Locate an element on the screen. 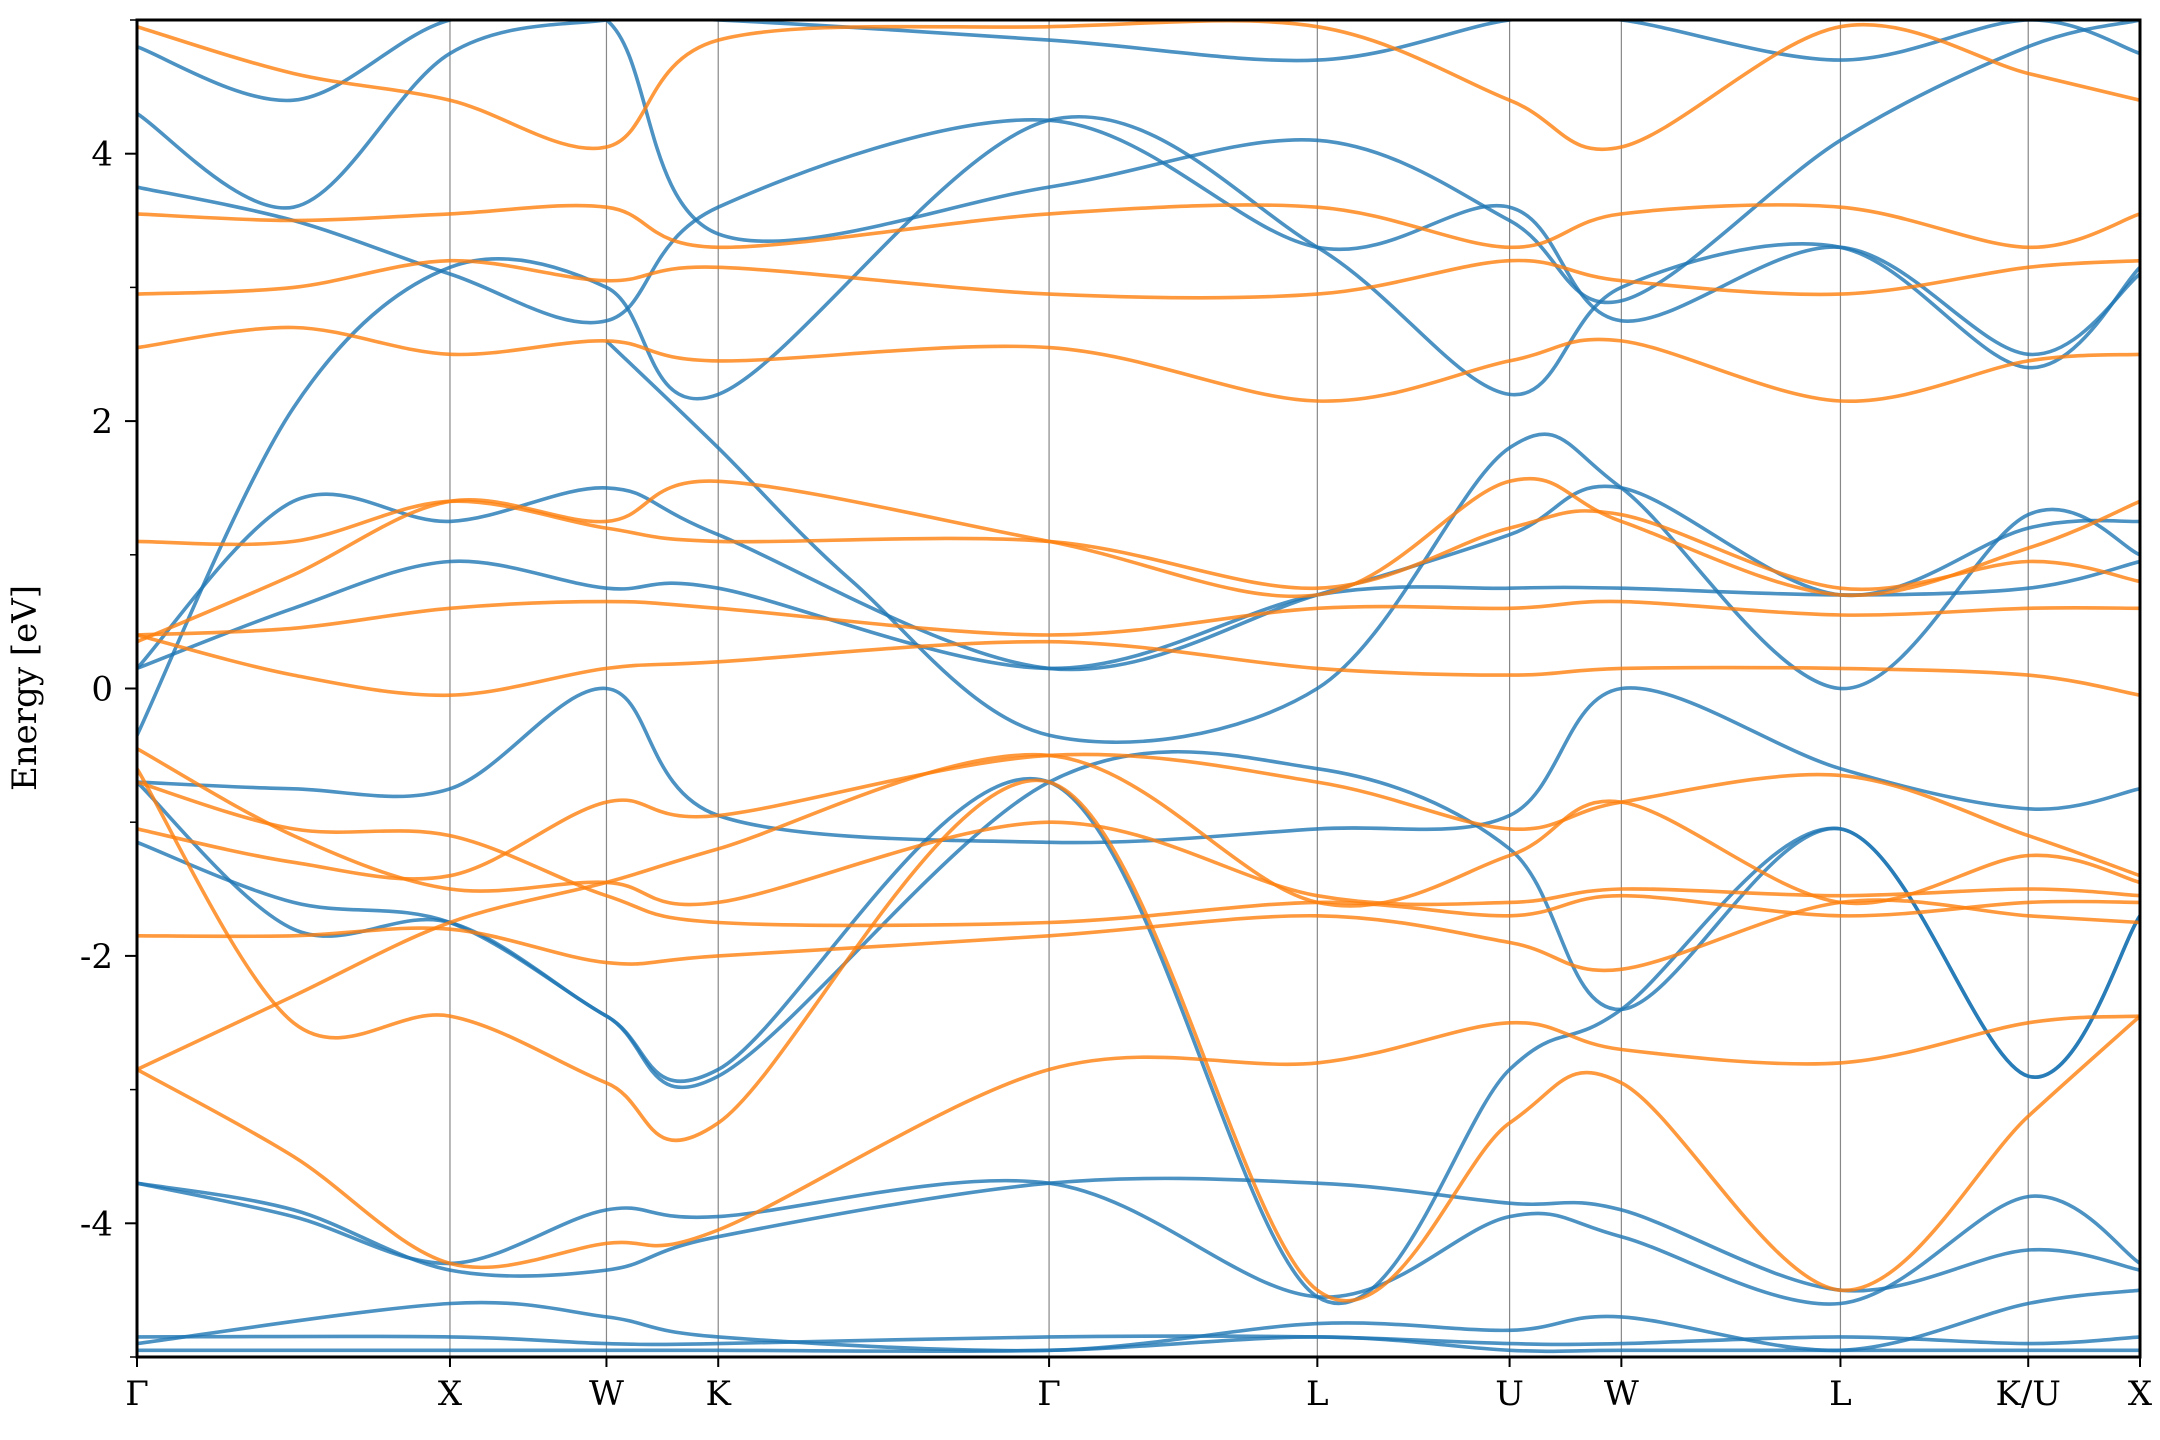  y-tick-label: -2 is located at coordinates (96, 957).